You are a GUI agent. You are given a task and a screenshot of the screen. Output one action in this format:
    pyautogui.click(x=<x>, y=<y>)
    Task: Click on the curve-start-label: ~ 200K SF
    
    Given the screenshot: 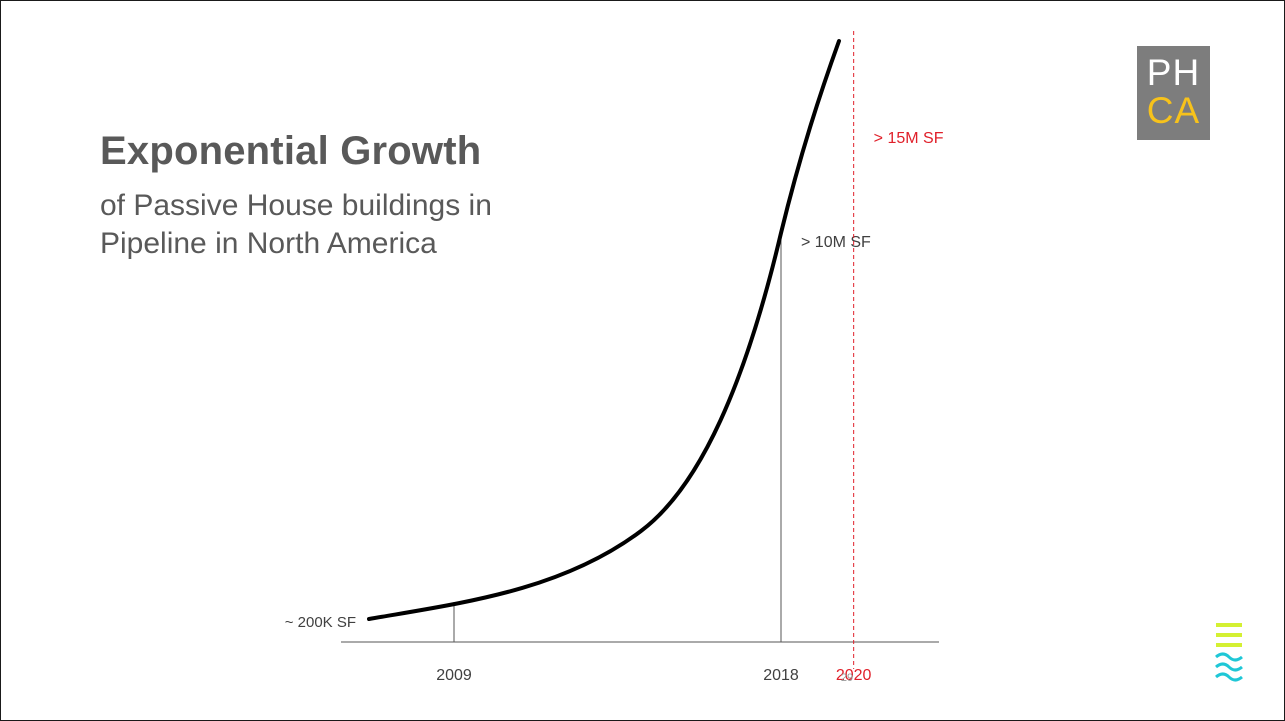 What is the action you would take?
    pyautogui.click(x=320, y=622)
    